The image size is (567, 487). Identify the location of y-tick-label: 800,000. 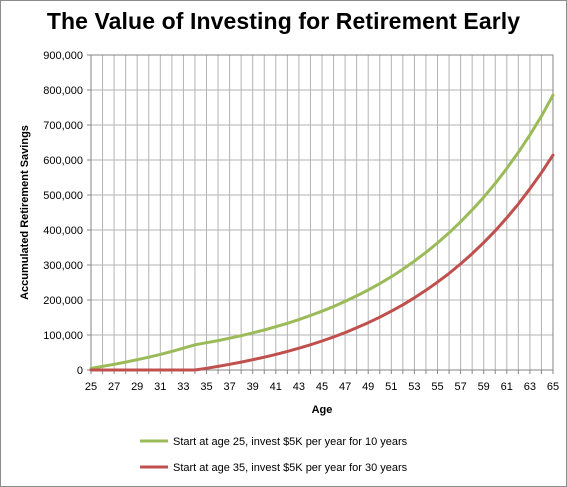
(63, 91).